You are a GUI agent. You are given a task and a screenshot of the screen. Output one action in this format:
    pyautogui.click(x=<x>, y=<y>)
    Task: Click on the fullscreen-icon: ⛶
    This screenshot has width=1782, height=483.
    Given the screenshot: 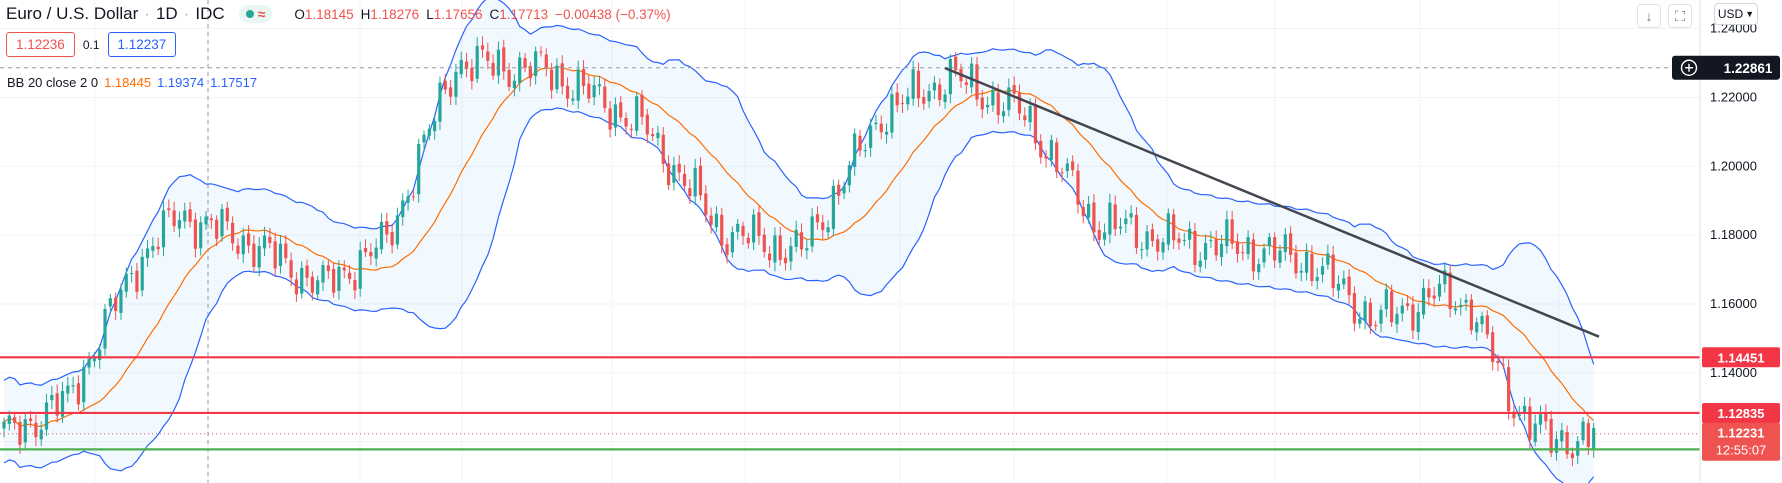 What is the action you would take?
    pyautogui.click(x=1680, y=16)
    